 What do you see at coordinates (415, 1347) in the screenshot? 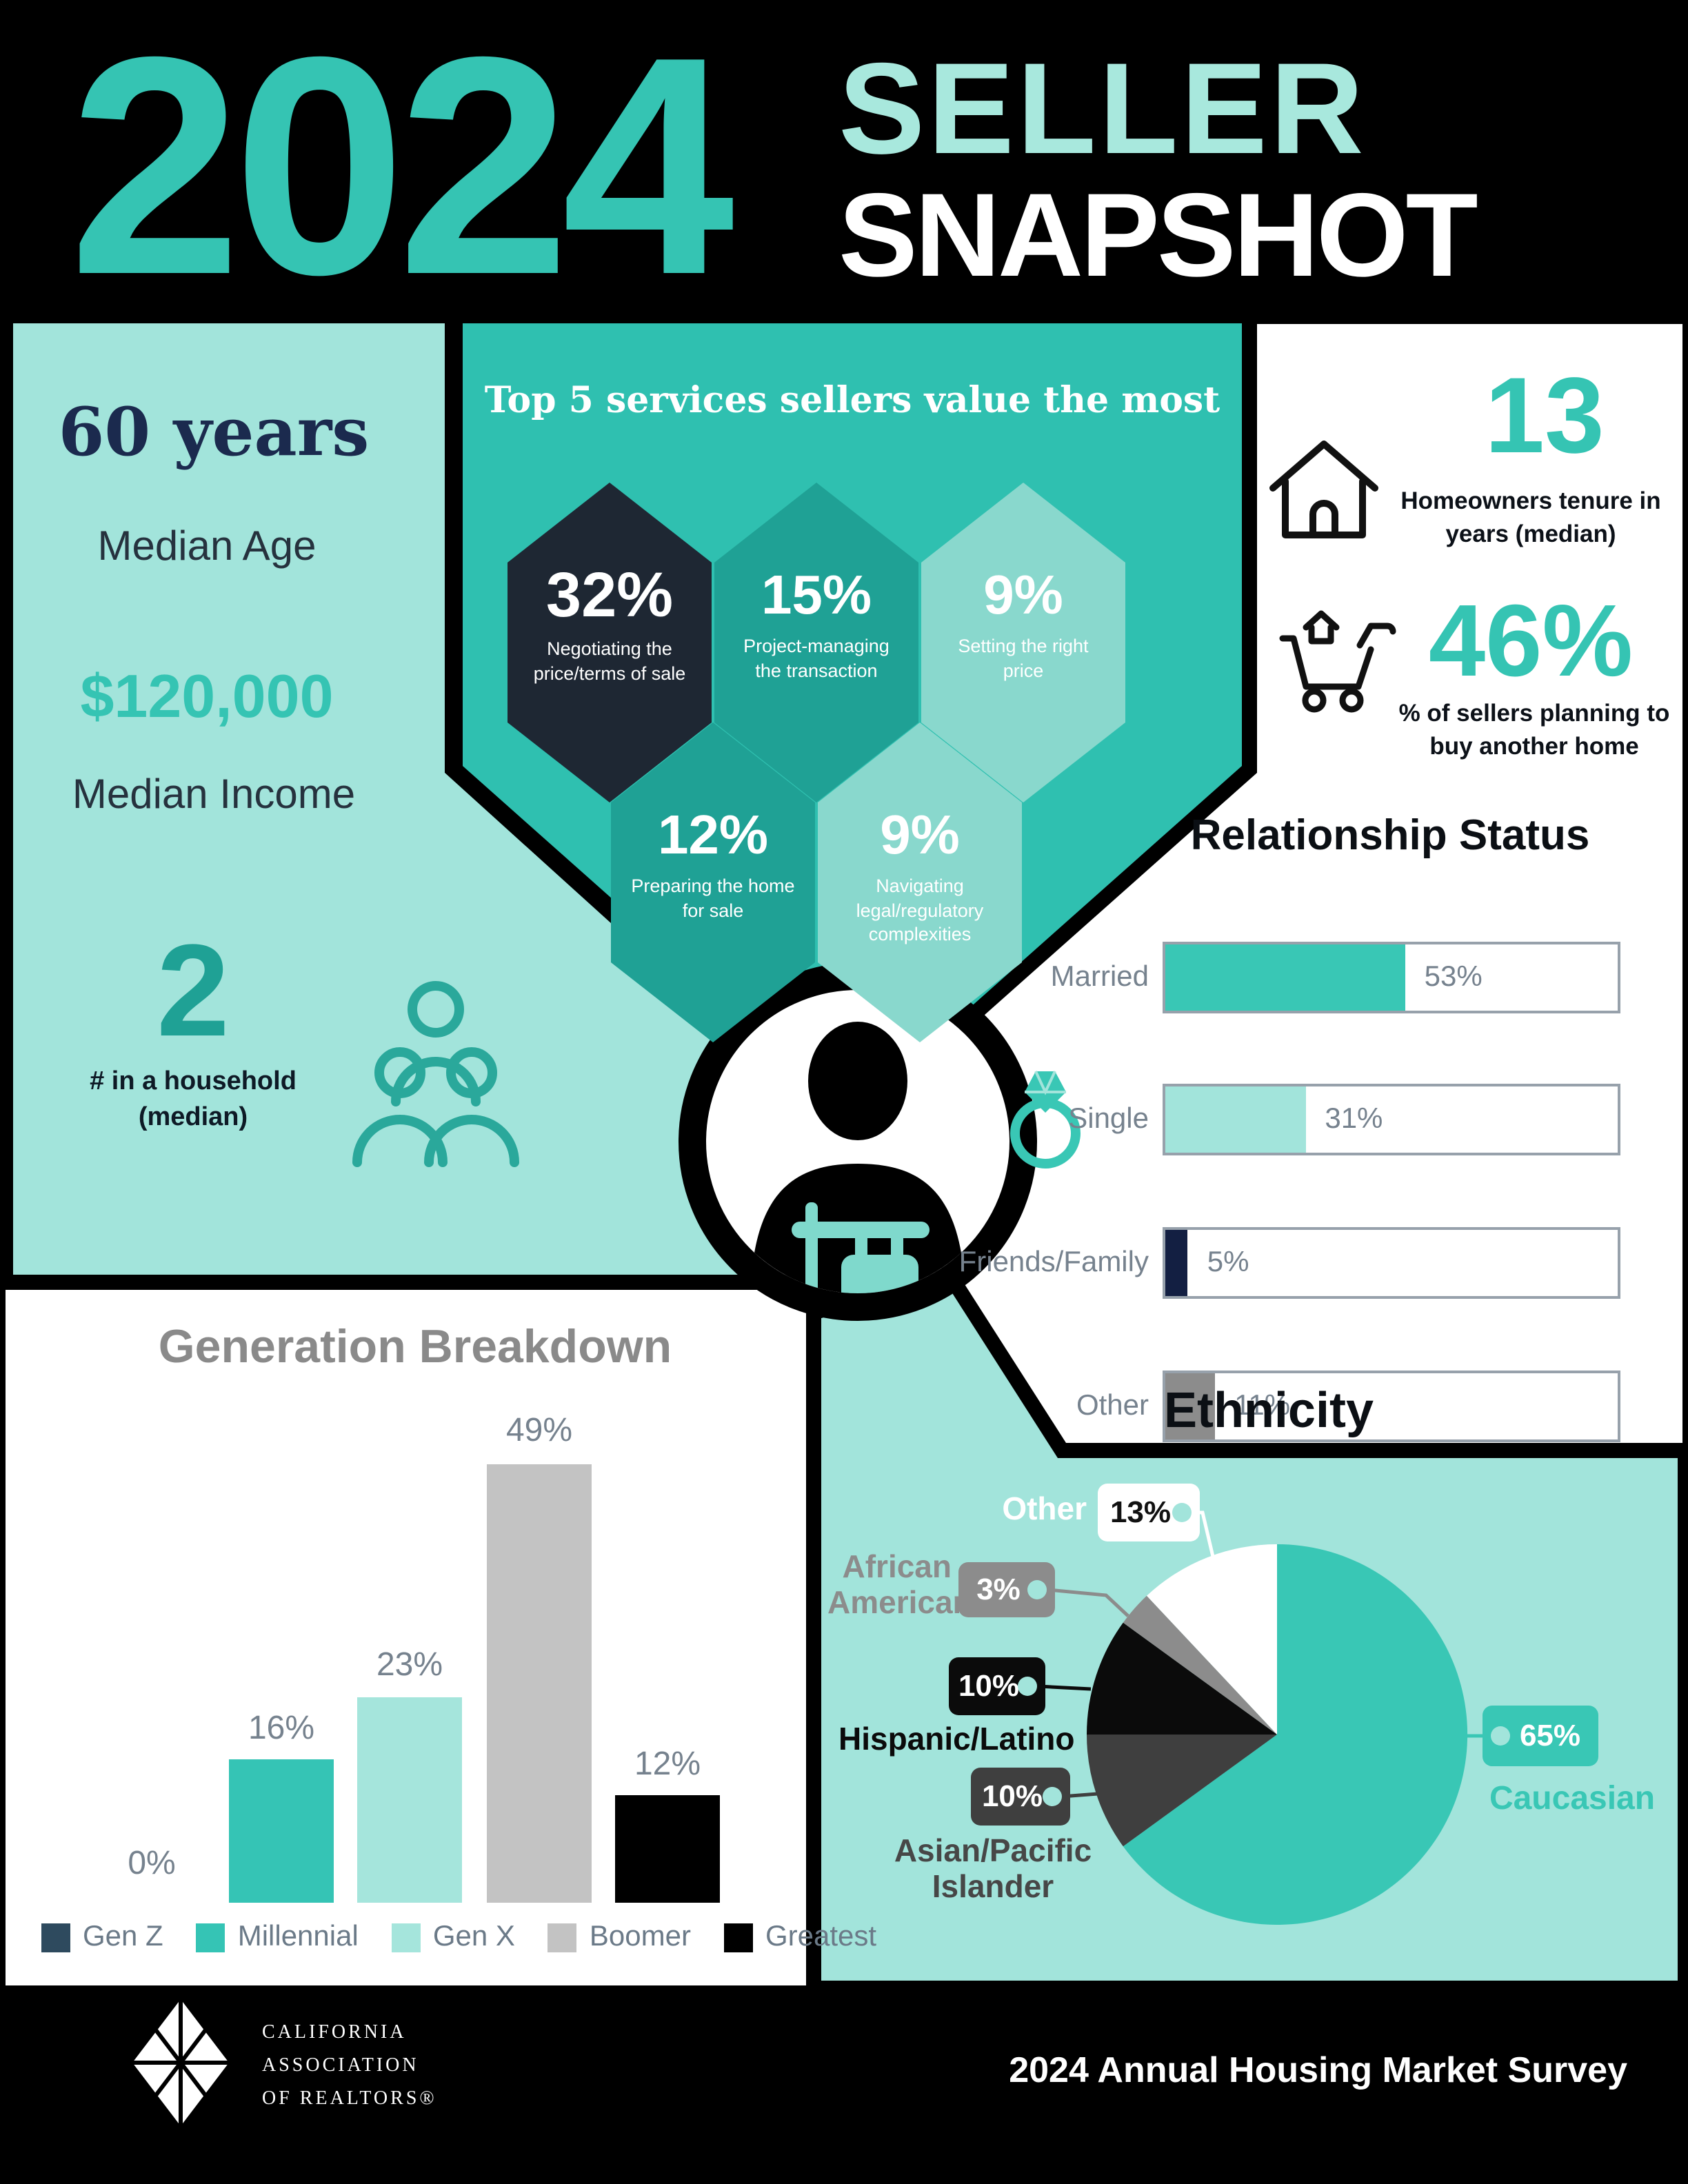
I see `generation-title: Generation Breakdown` at bounding box center [415, 1347].